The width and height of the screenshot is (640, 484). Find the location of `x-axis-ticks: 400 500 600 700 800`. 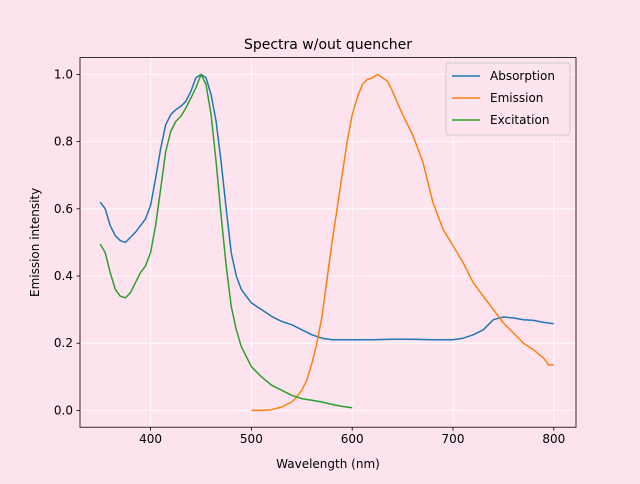

x-axis-ticks: 400 500 600 700 800 is located at coordinates (352, 436).